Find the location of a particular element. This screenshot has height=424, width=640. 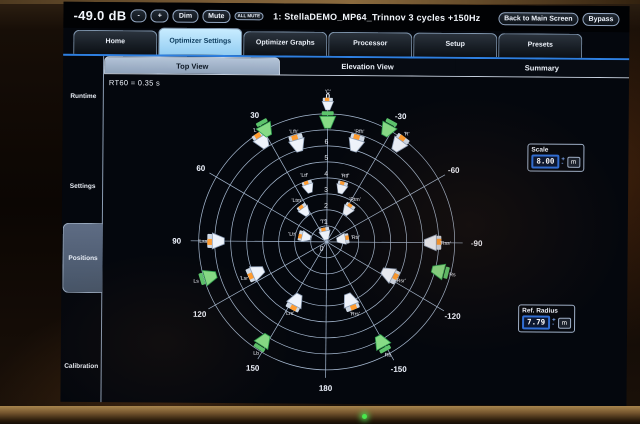

speaker-icon-rb is located at coordinates (382, 343).